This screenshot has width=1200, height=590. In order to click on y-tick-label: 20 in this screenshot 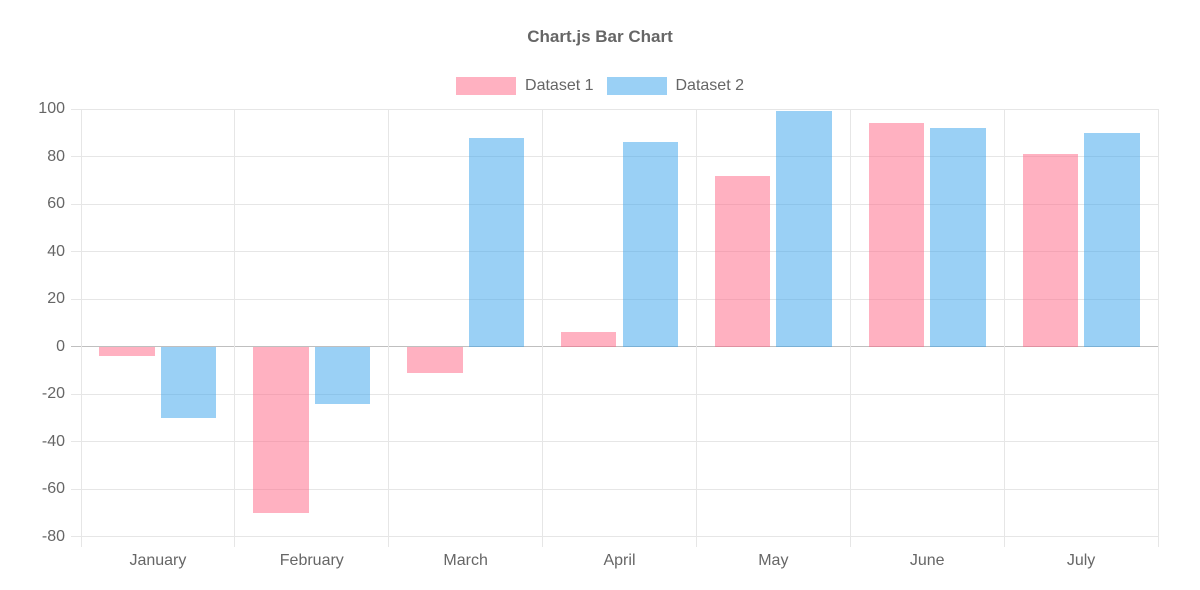, I will do `click(56, 298)`.